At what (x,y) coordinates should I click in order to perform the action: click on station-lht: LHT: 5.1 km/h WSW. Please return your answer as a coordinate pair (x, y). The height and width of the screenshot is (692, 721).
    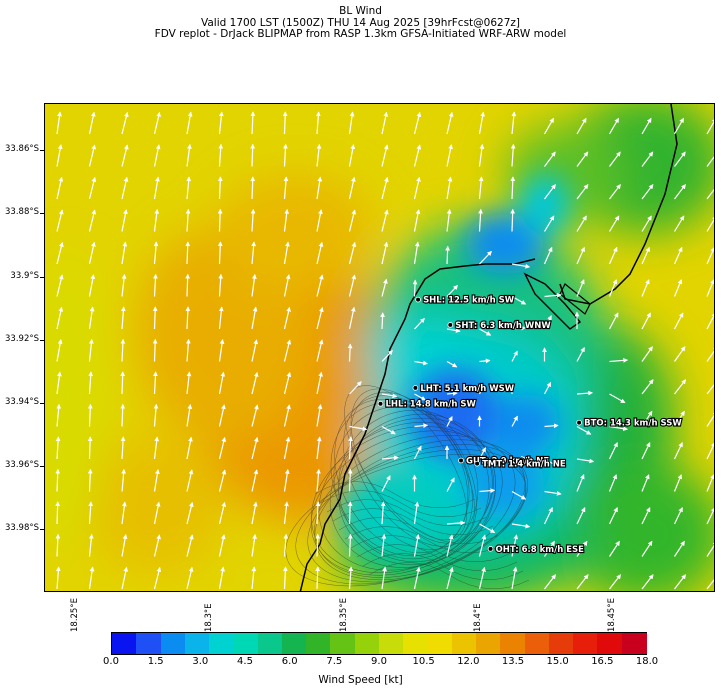
    Looking at the image, I should click on (464, 389).